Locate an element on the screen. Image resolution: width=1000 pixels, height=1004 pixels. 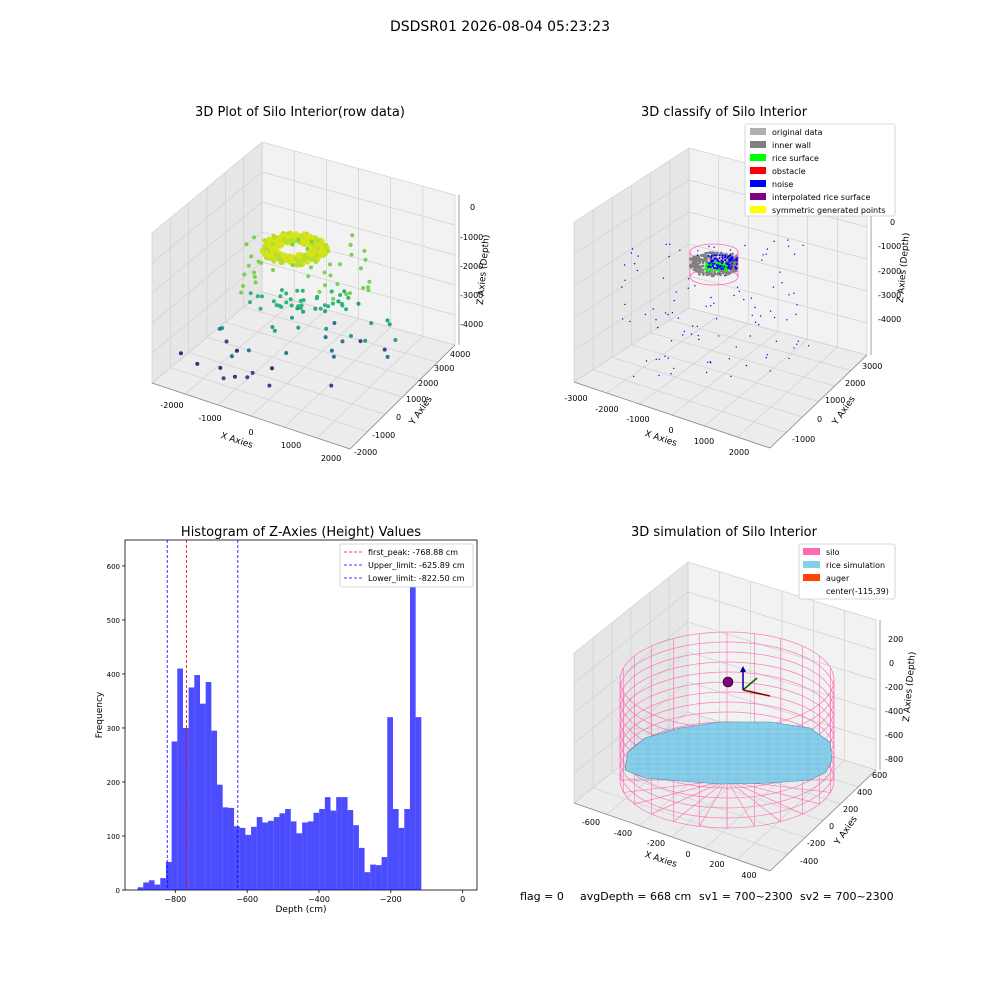
y-tick-label: -200 is located at coordinates (816, 843).